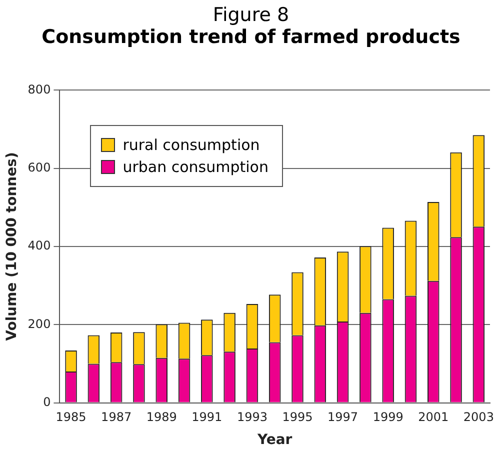 This screenshot has width=502, height=453. I want to click on x-tick-label: 2001, so click(433, 417).